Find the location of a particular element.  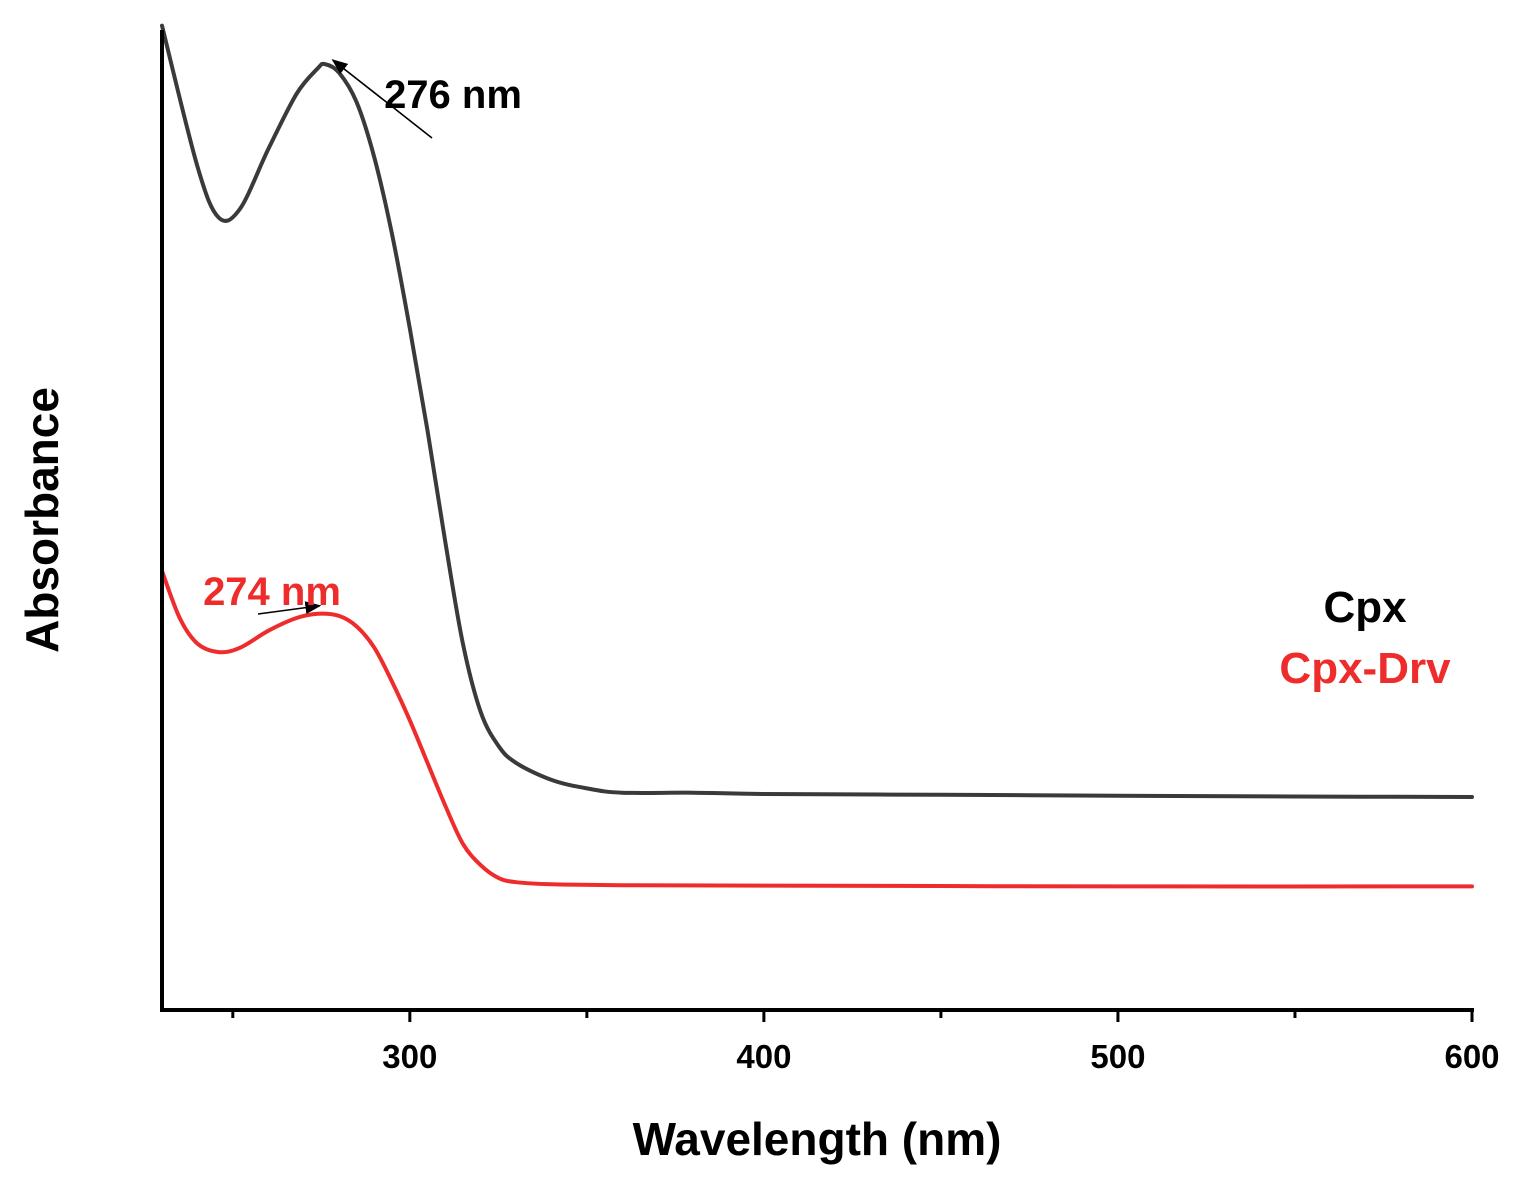

x-tick-label: 300 is located at coordinates (409, 1056).